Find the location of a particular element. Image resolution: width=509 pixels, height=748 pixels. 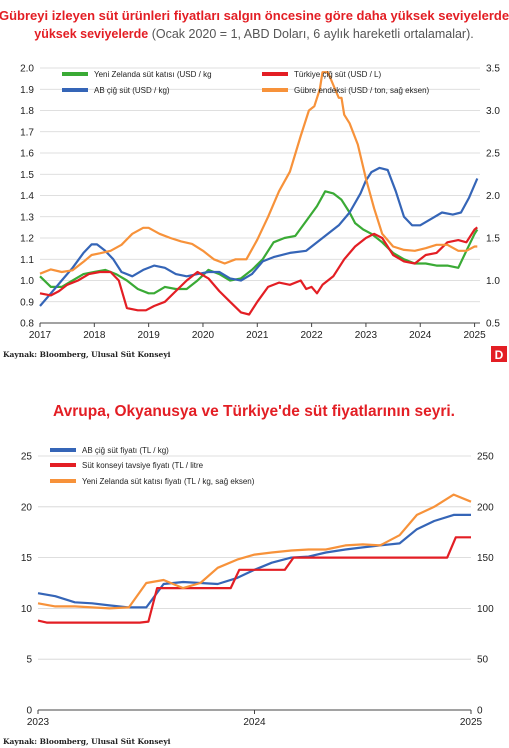

x-tick-label: 2018 is located at coordinates (94, 335).